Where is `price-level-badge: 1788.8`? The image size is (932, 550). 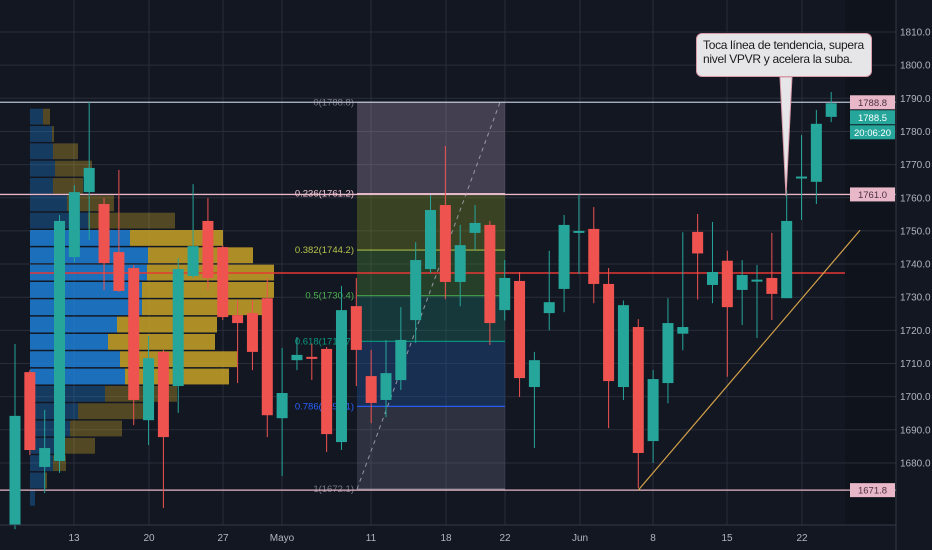
price-level-badge: 1788.8 is located at coordinates (872, 103).